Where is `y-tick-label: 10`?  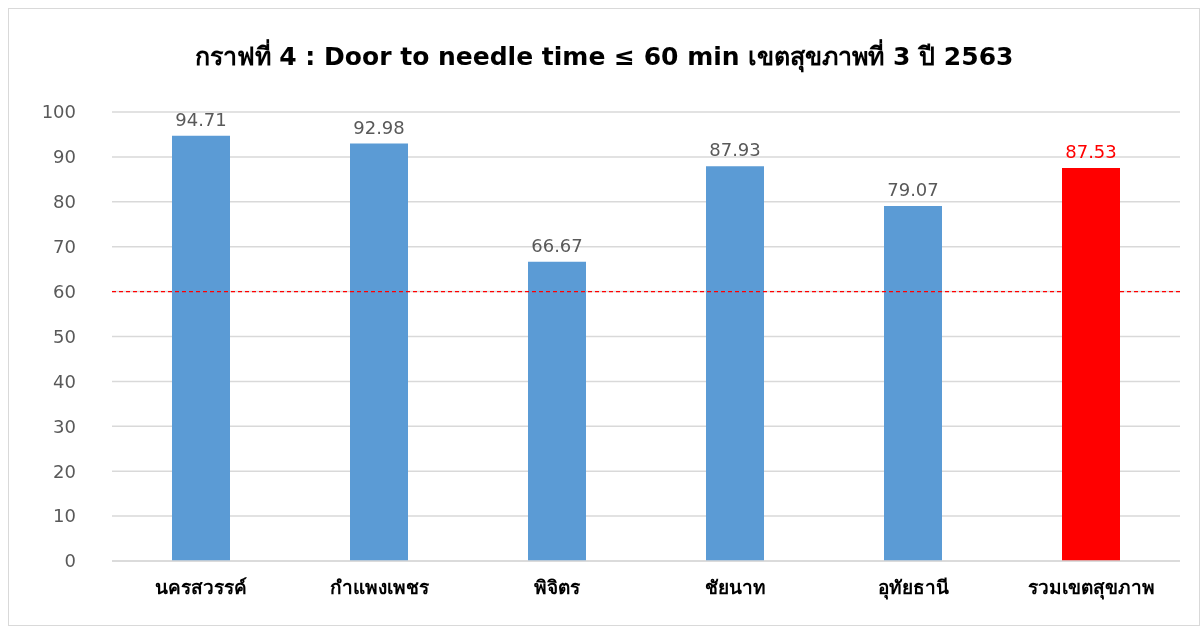 y-tick-label: 10 is located at coordinates (64, 516).